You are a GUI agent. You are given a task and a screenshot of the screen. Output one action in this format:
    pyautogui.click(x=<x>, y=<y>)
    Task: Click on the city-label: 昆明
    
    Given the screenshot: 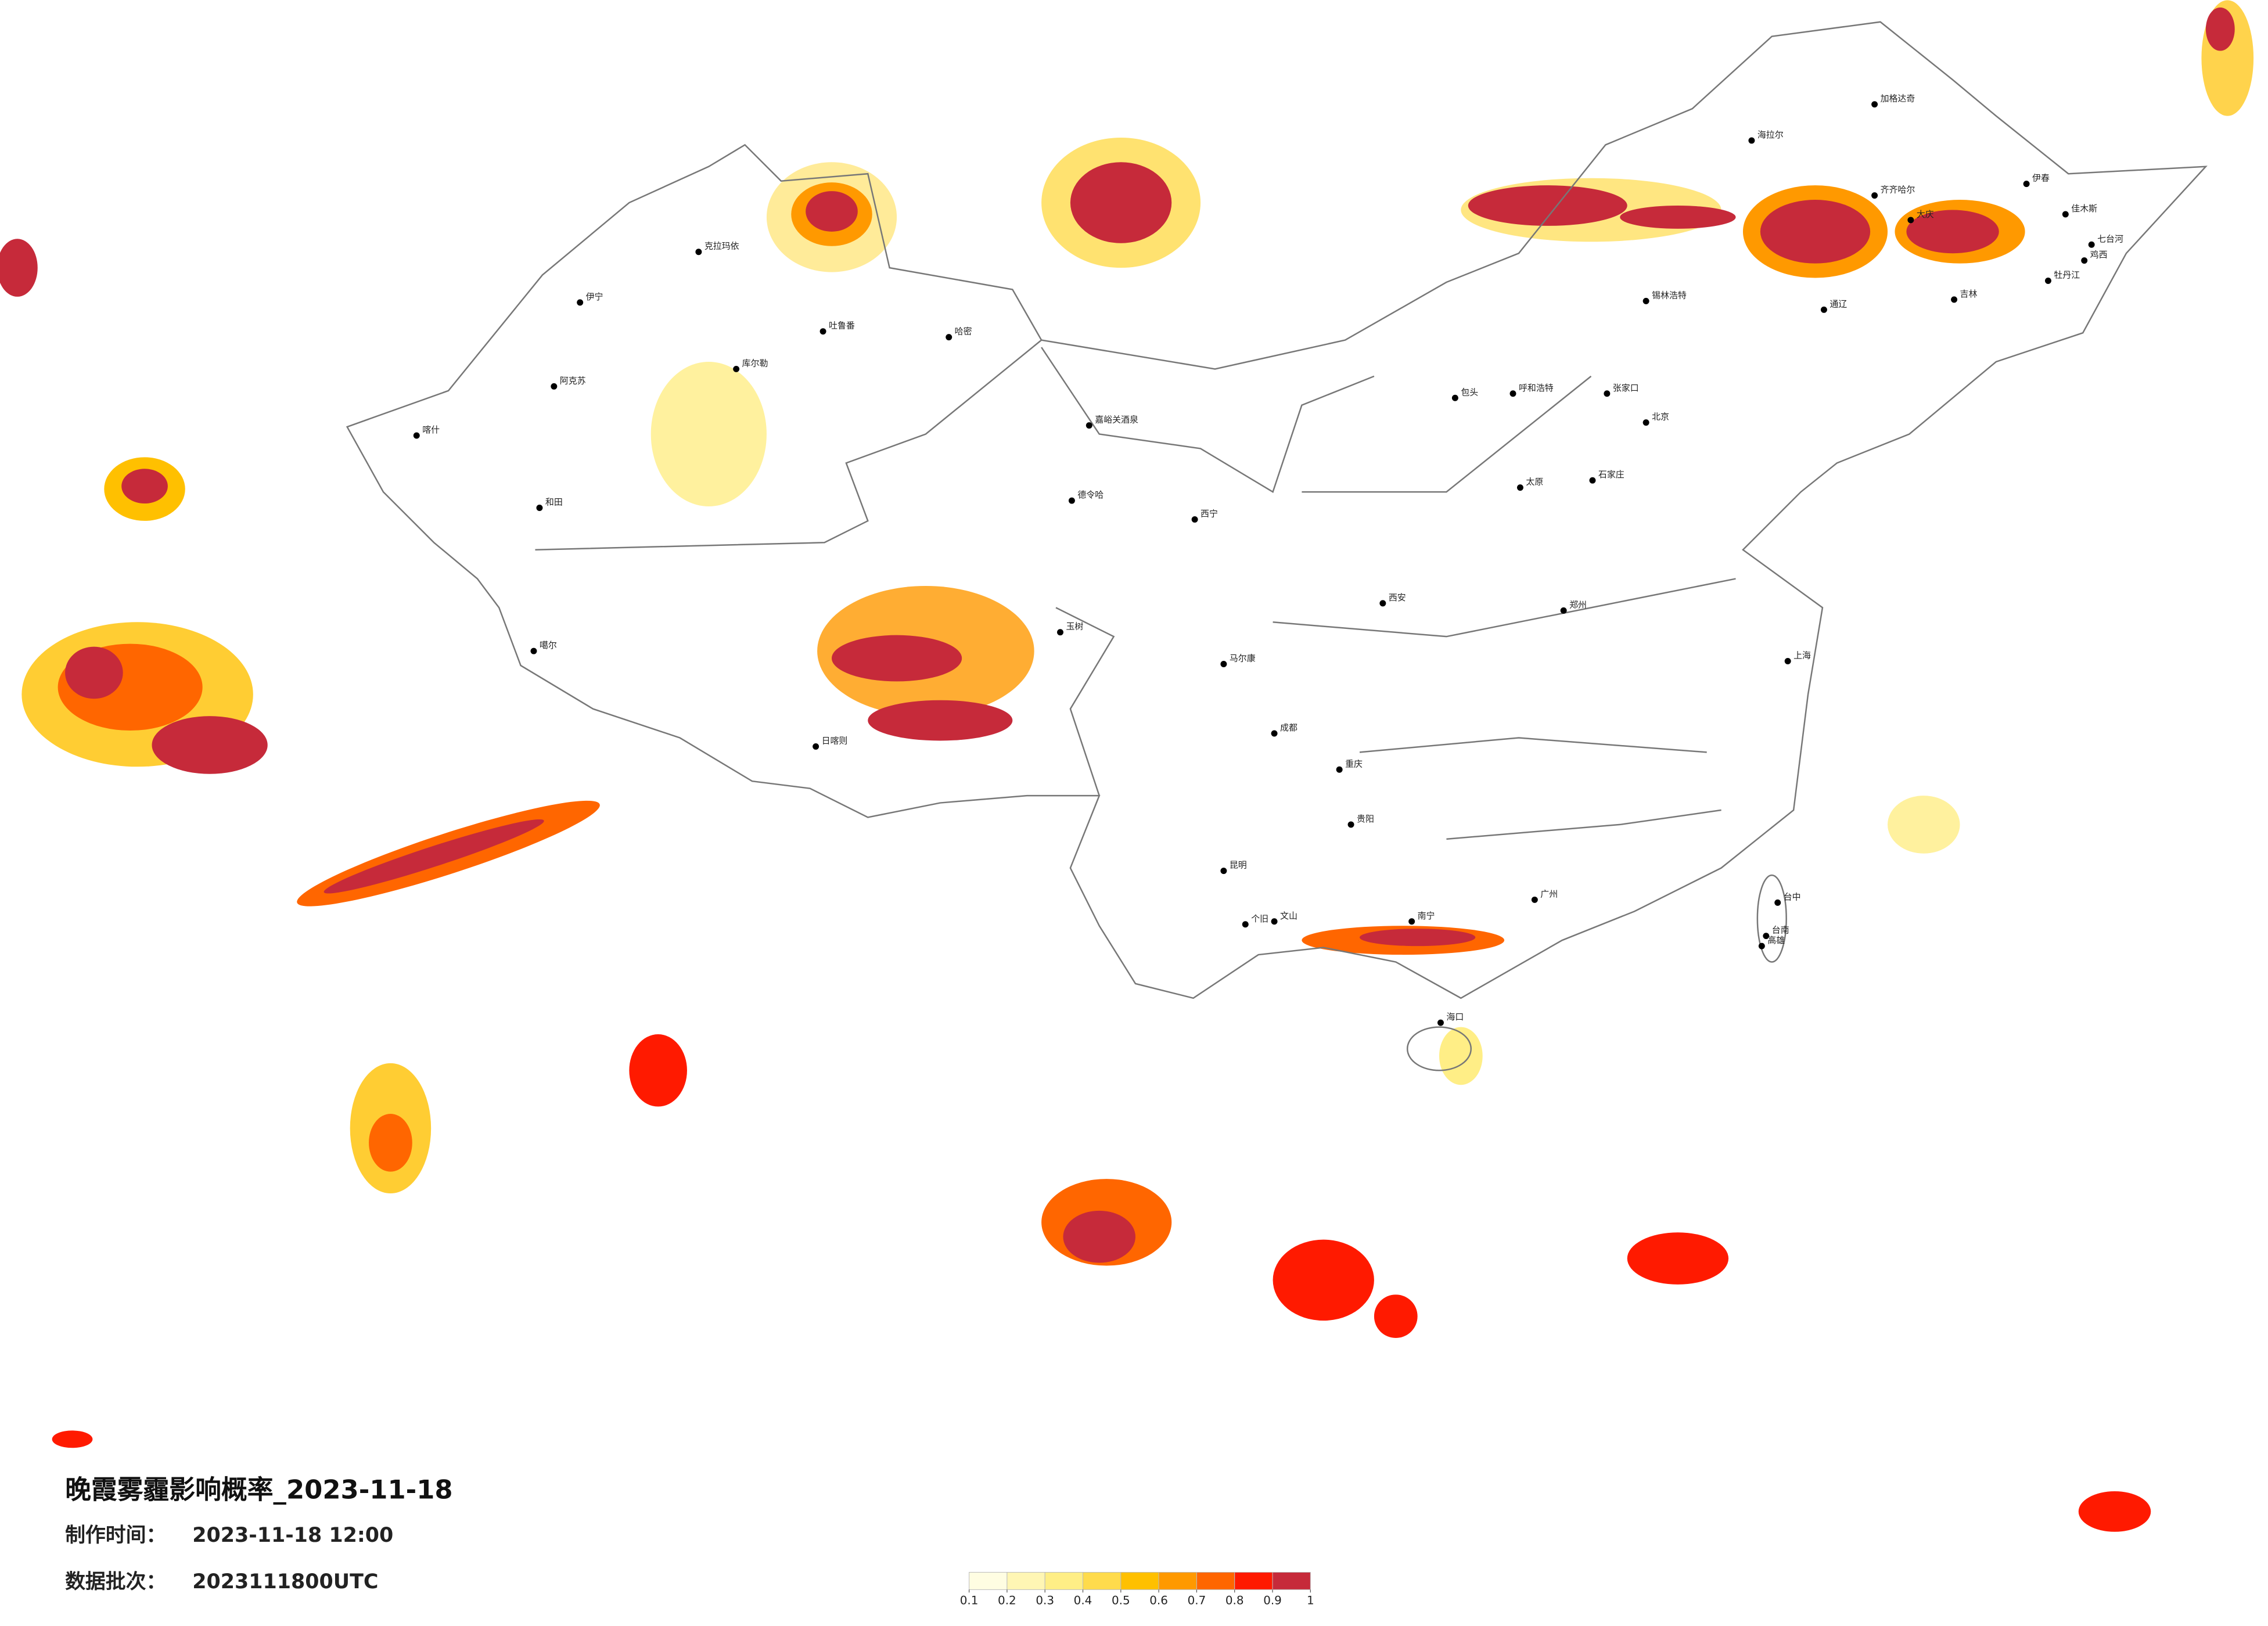 What is the action you would take?
    pyautogui.click(x=1238, y=865)
    